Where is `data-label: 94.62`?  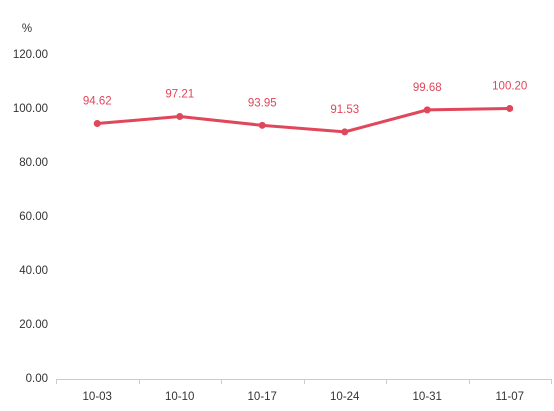 data-label: 94.62 is located at coordinates (97, 102).